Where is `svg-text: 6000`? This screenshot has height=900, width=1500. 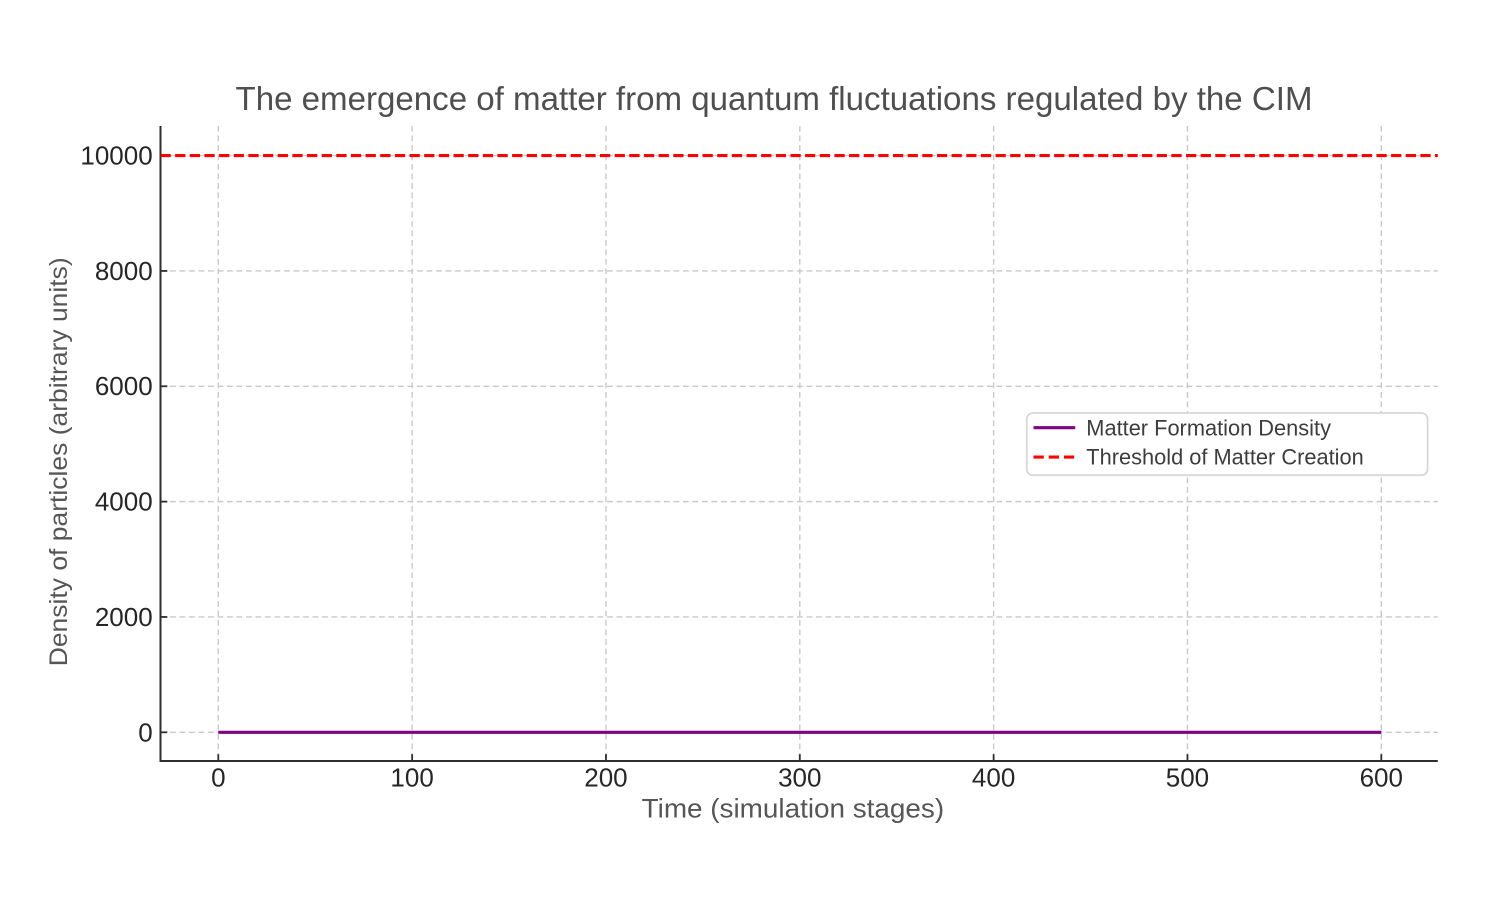
svg-text: 6000 is located at coordinates (124, 386).